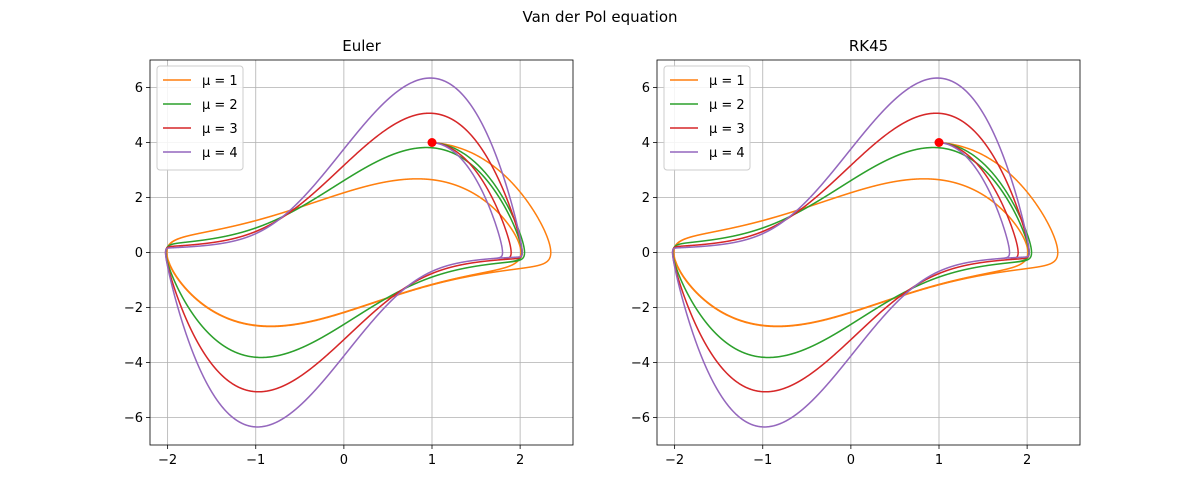 The width and height of the screenshot is (1200, 500). I want to click on figure-suptitle: Van der Pol equation, so click(599, 17).